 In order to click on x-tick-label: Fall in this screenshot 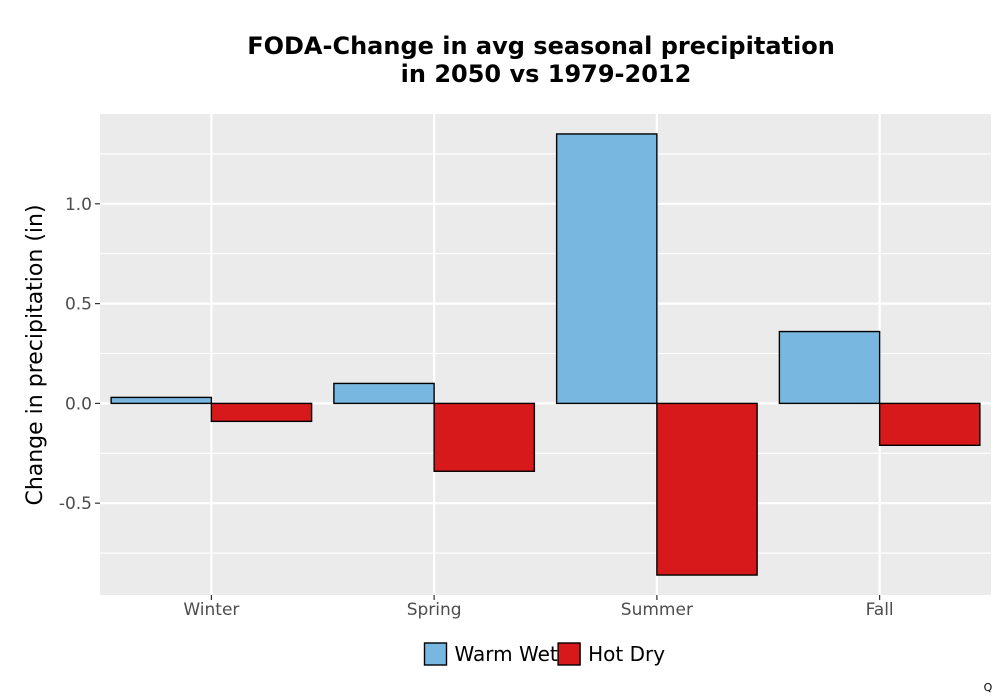, I will do `click(880, 610)`.